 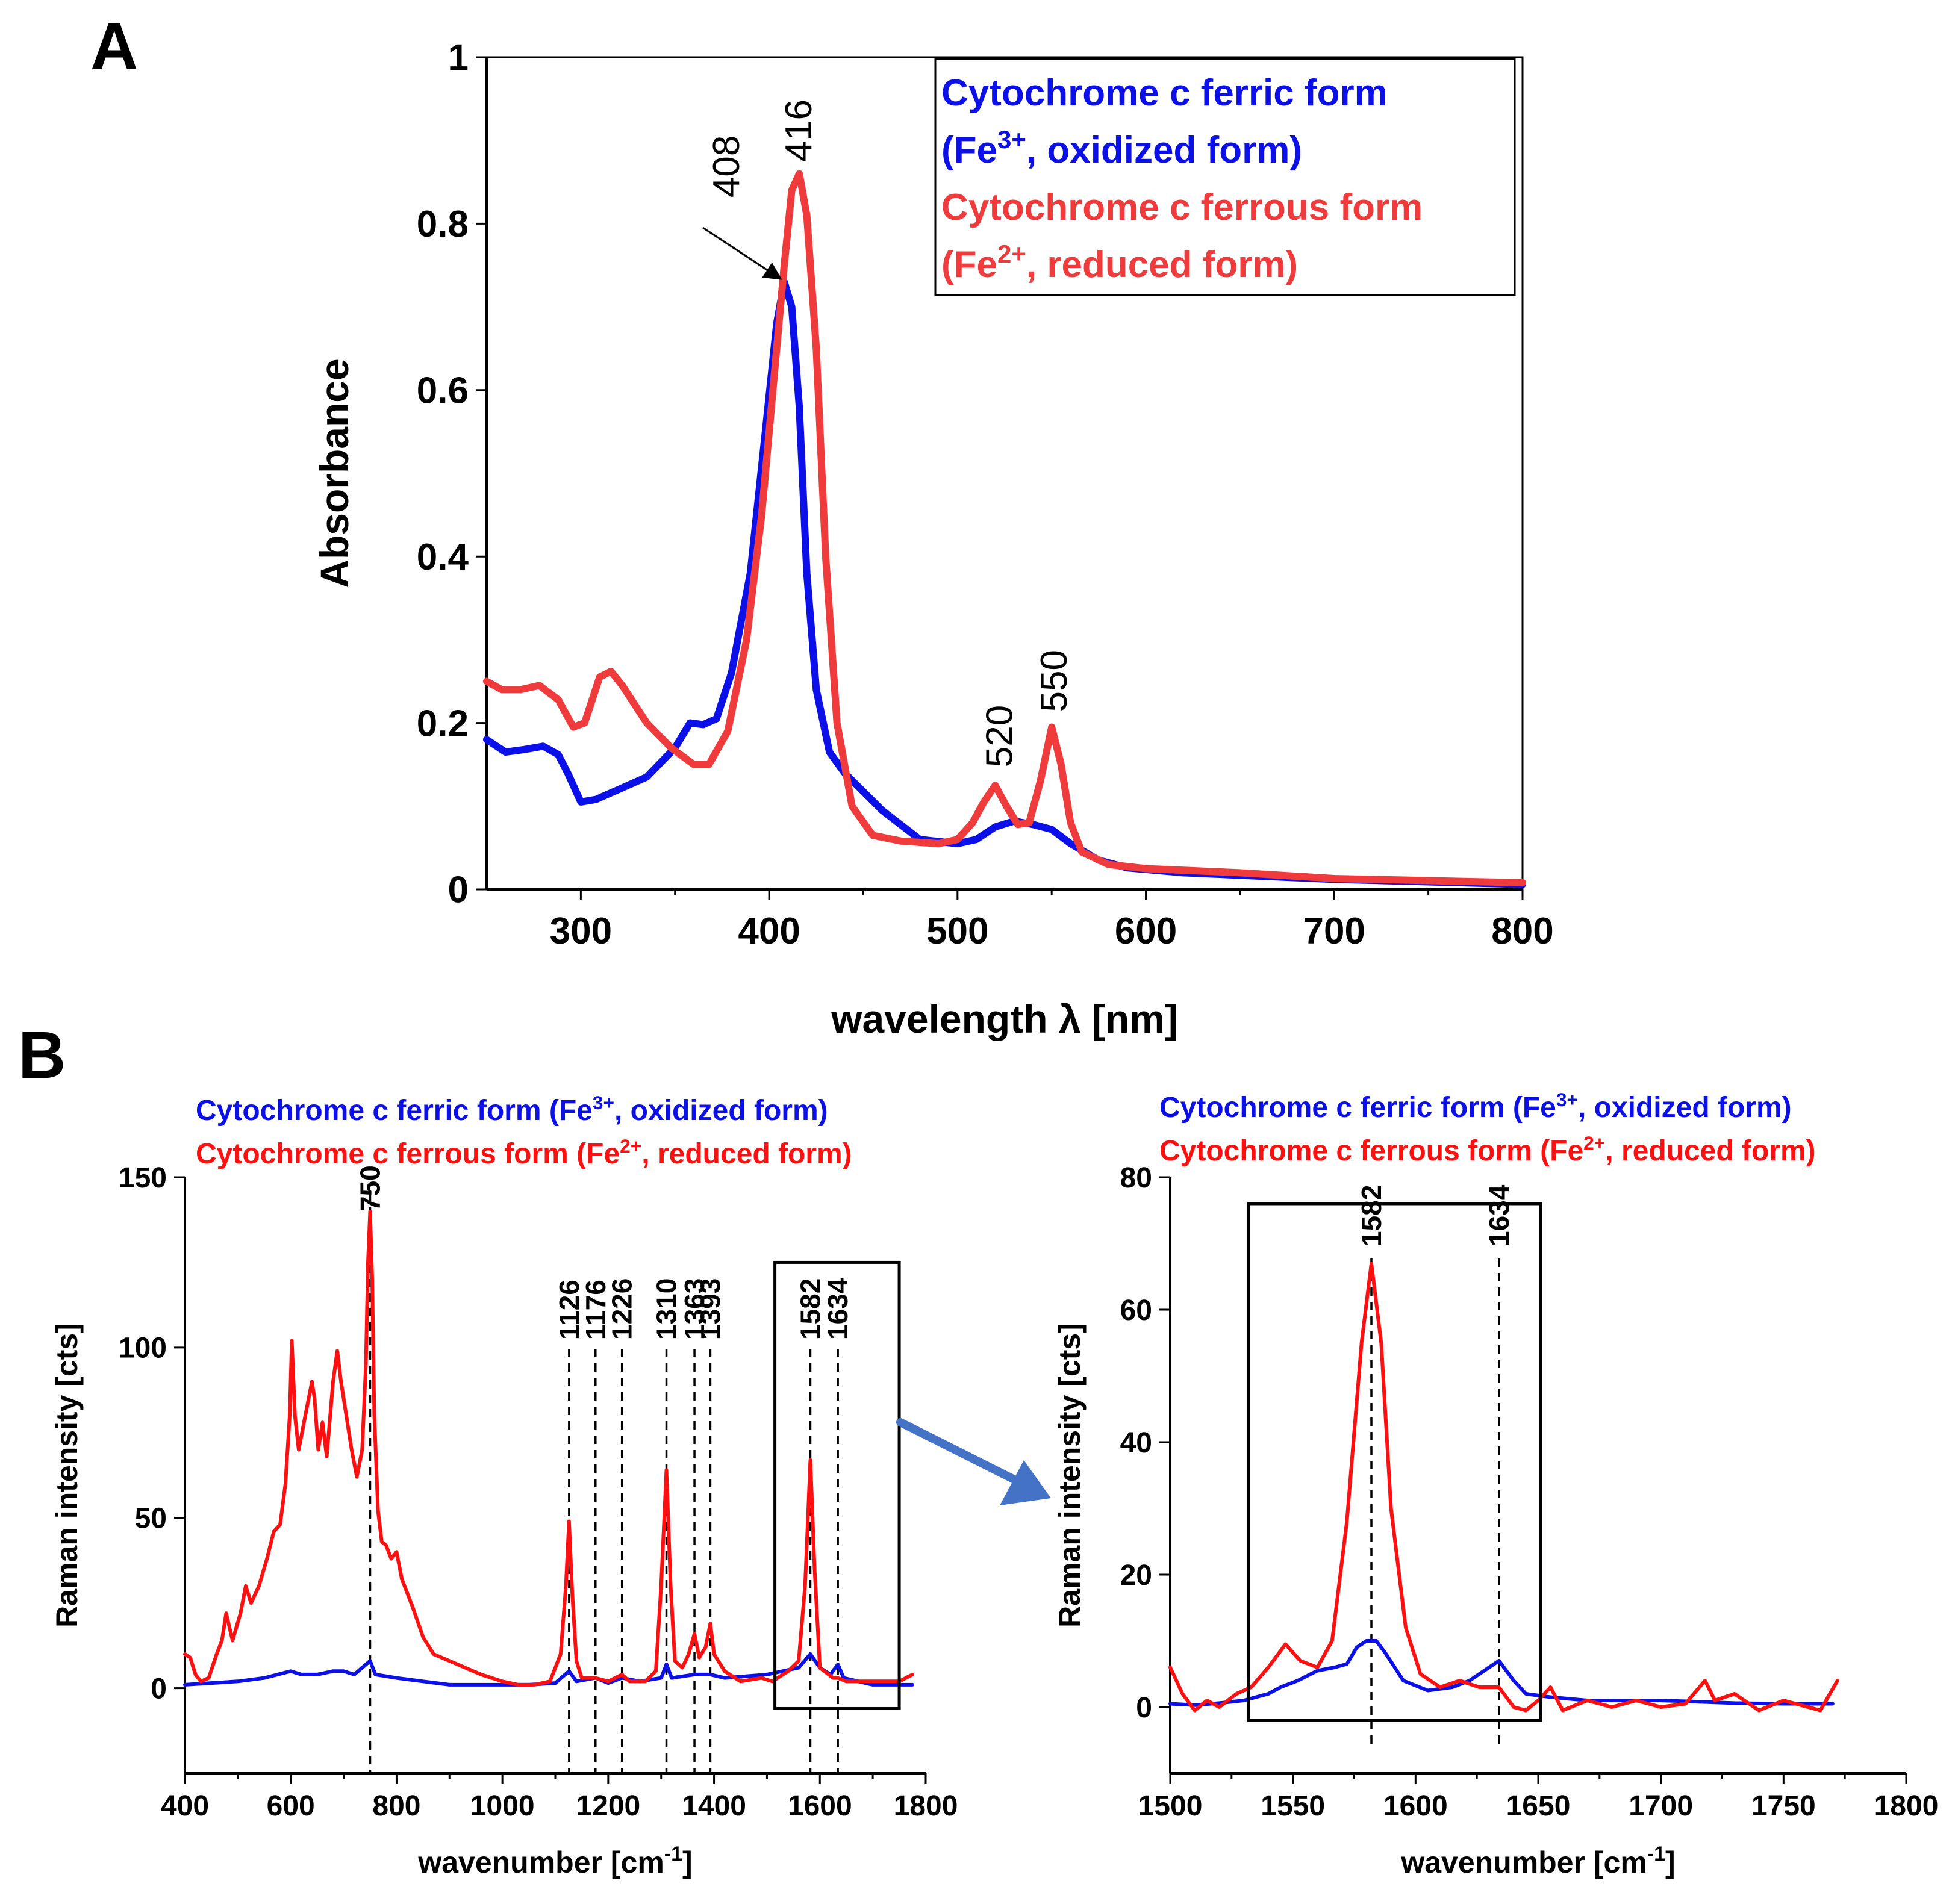 I want to click on x-tick-label: 300, so click(x=581, y=931).